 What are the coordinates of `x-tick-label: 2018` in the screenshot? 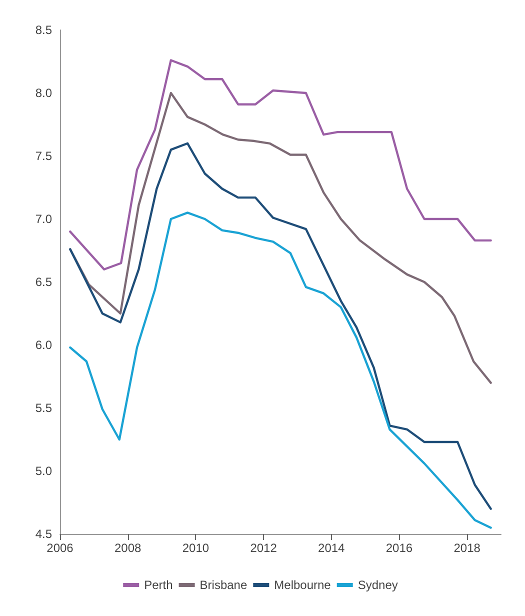 It's located at (467, 548).